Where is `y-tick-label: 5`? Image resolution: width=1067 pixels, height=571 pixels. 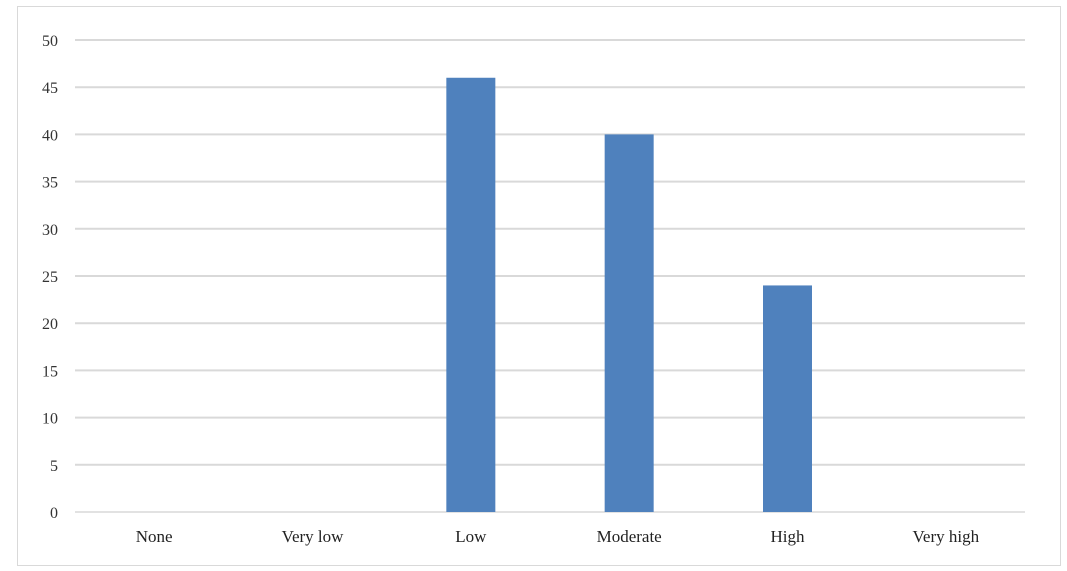 y-tick-label: 5 is located at coordinates (54, 466).